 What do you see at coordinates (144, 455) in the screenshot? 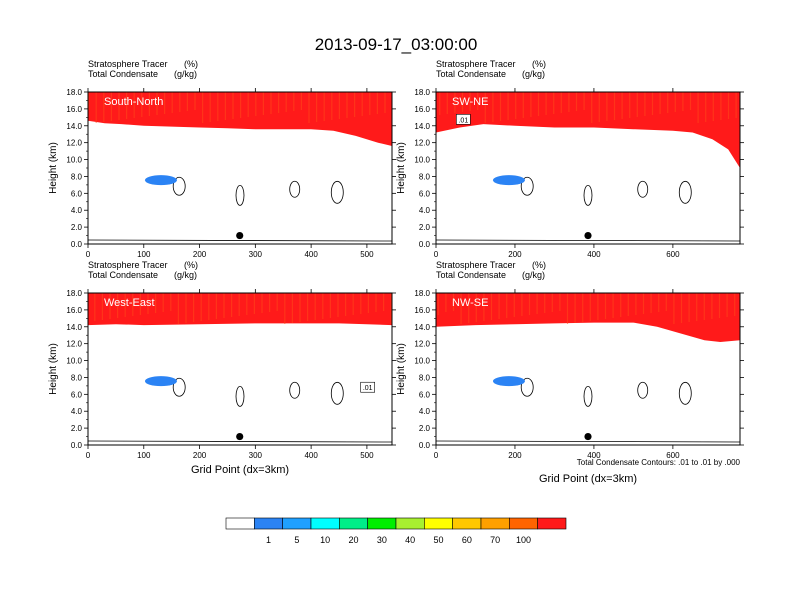
I see `x-tick-label: 100` at bounding box center [144, 455].